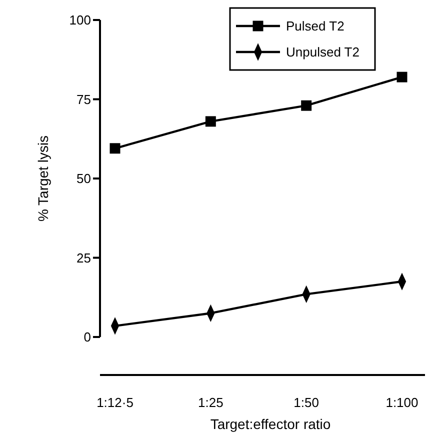 This screenshot has width=445, height=433. I want to click on legend-label: Pulsed T2, so click(315, 26).